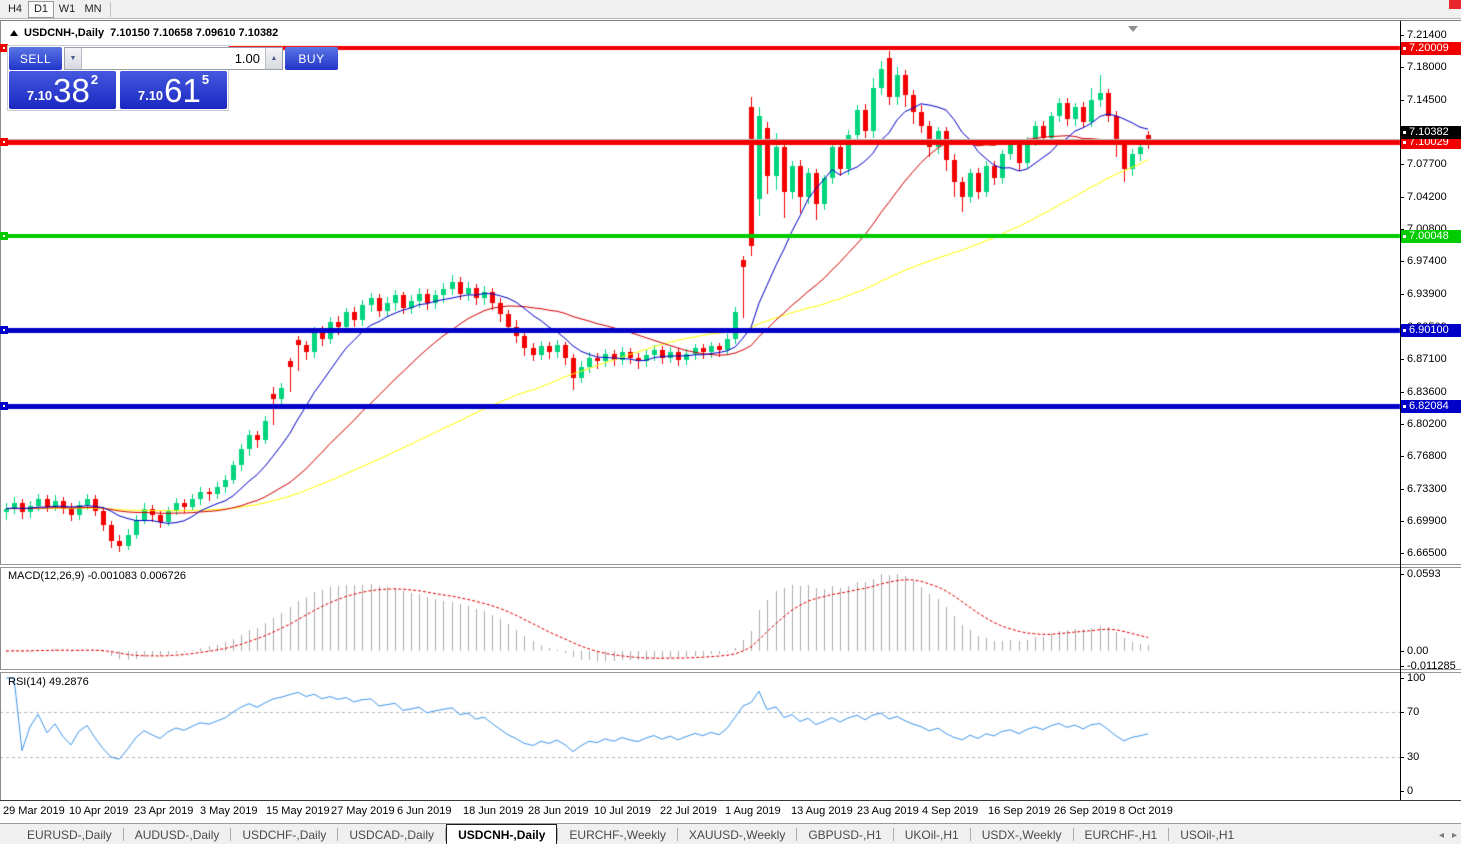  Describe the element at coordinates (273, 58) in the screenshot. I see `volume-increase-button: ▲` at that location.